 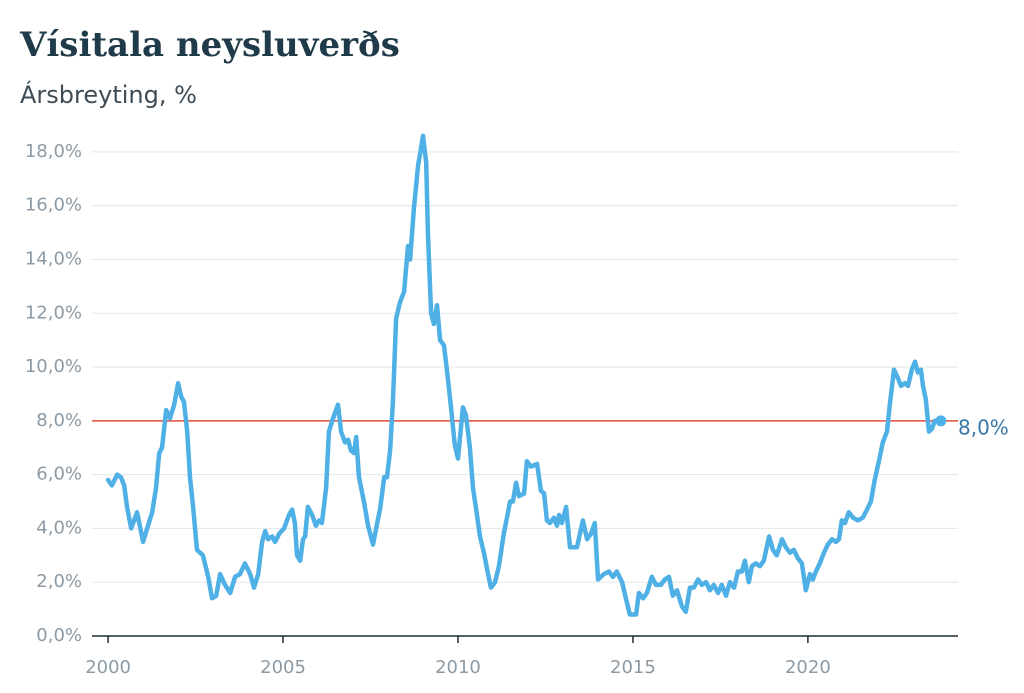 What do you see at coordinates (53, 366) in the screenshot?
I see `y-tick-label: 10,0%` at bounding box center [53, 366].